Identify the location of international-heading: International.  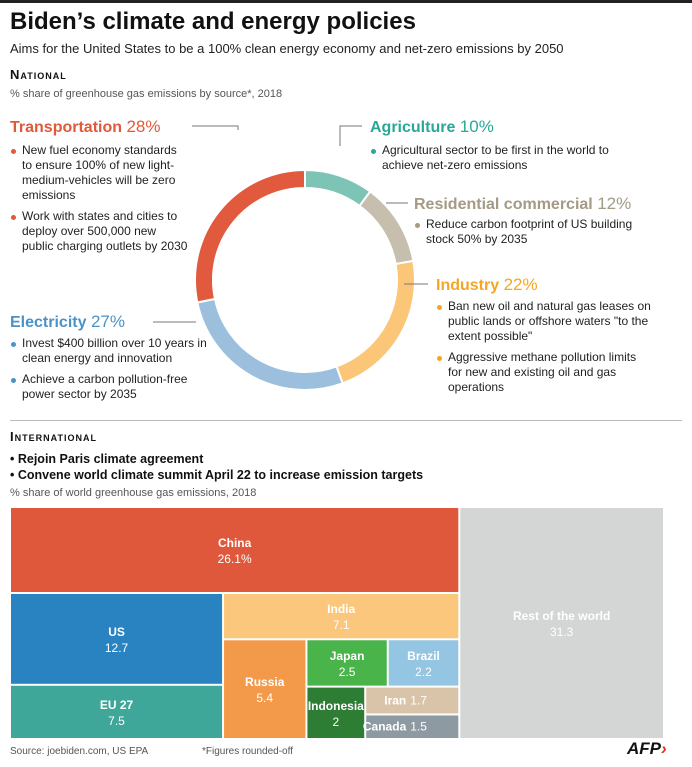
(53, 436).